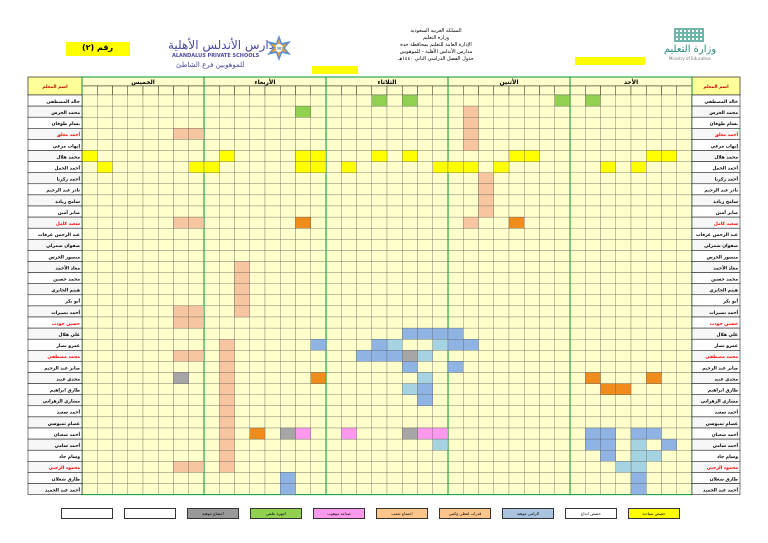 The width and height of the screenshot is (768, 543). Describe the element at coordinates (725, 346) in the screenshot. I see `teacher-name: عمرو نصار` at that location.